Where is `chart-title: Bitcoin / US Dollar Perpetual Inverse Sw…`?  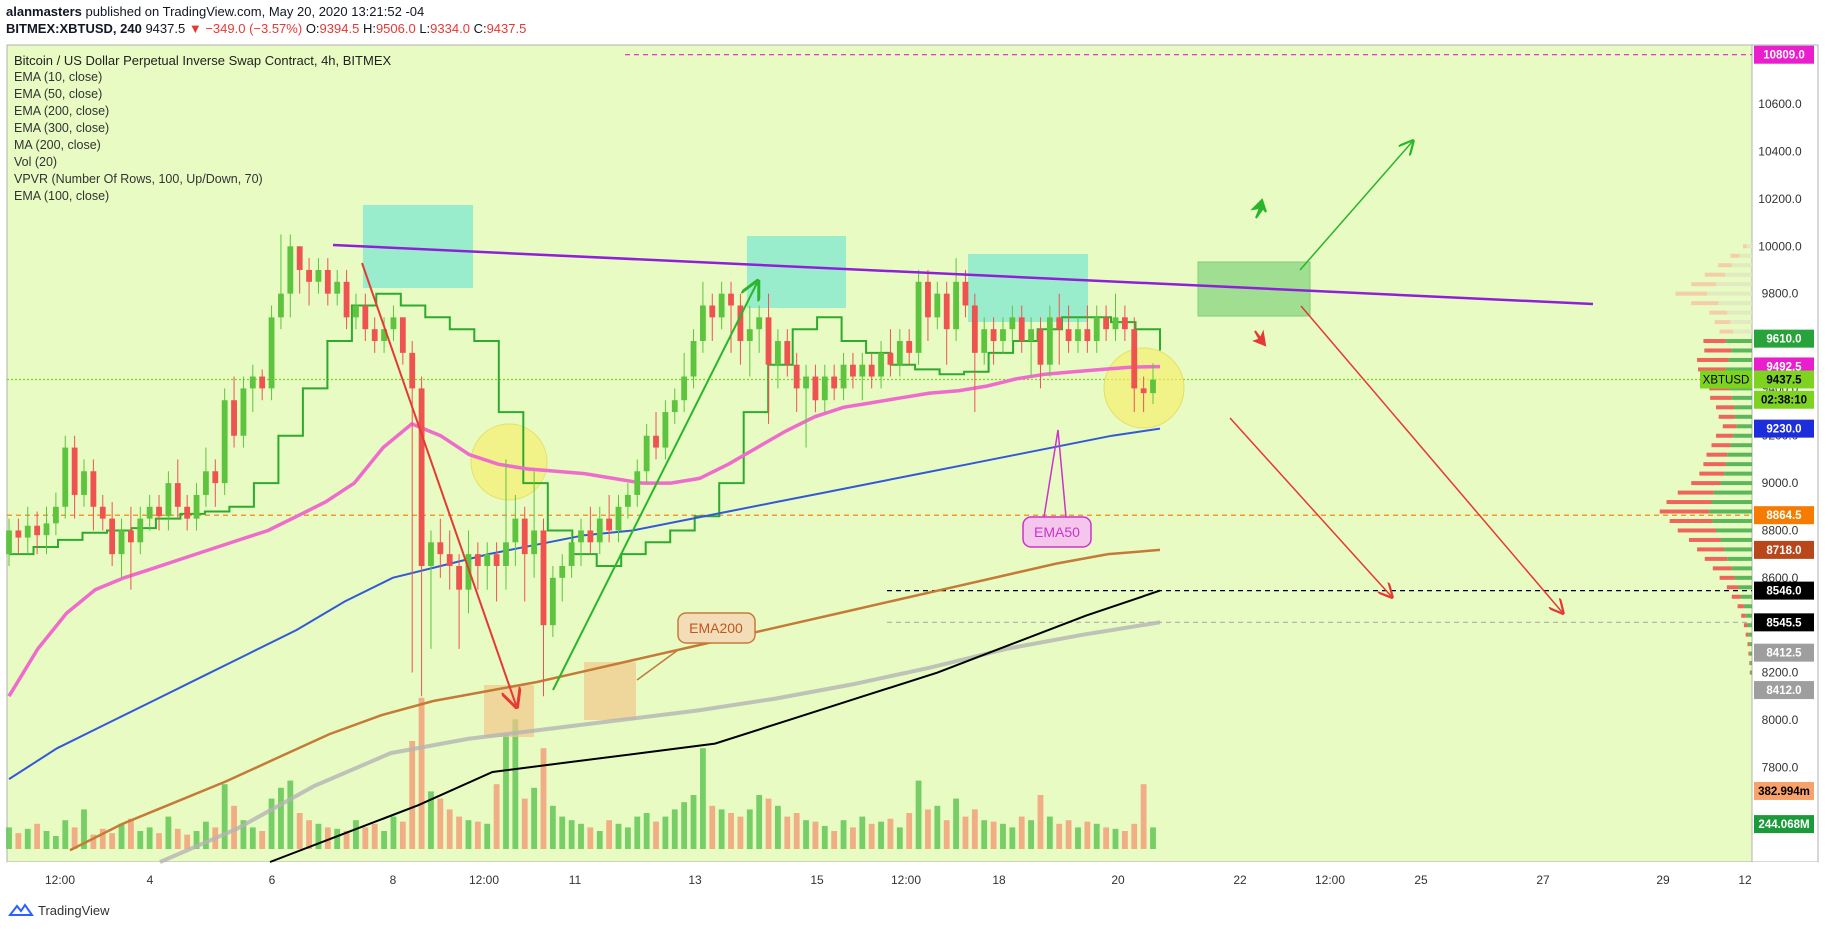 chart-title: Bitcoin / US Dollar Perpetual Inverse Sw… is located at coordinates (203, 60).